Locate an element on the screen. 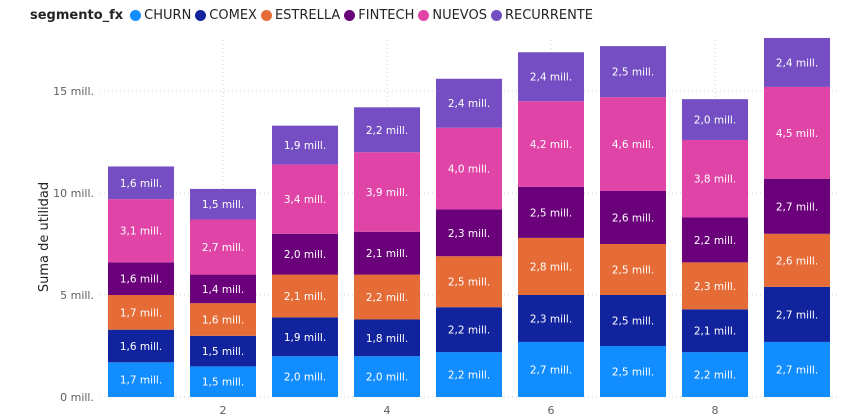  data-label-estrella: 2,3 mill. is located at coordinates (715, 287).